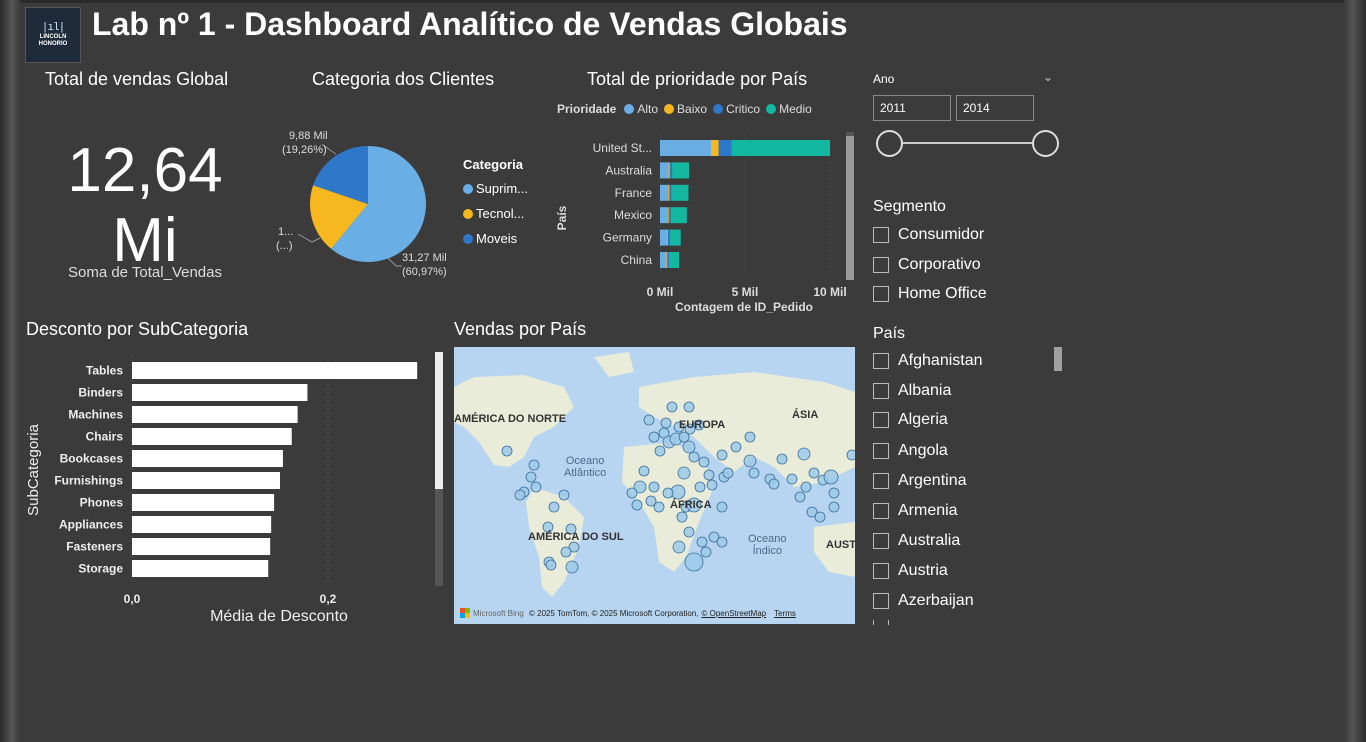 The width and height of the screenshot is (1366, 742). What do you see at coordinates (916, 541) in the screenshot?
I see `pais-option: Australia` at bounding box center [916, 541].